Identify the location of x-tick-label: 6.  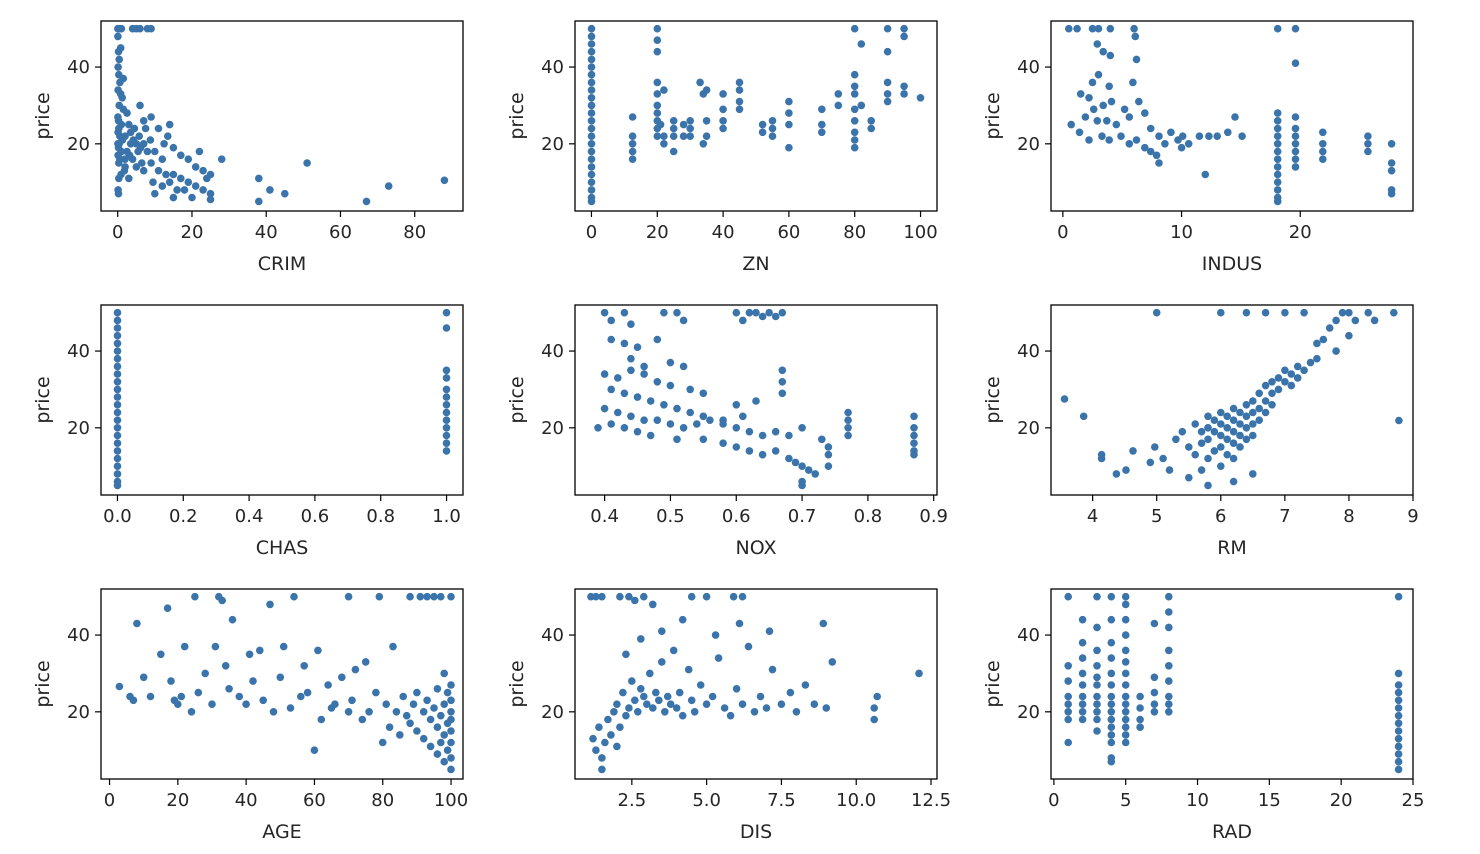
(1220, 516).